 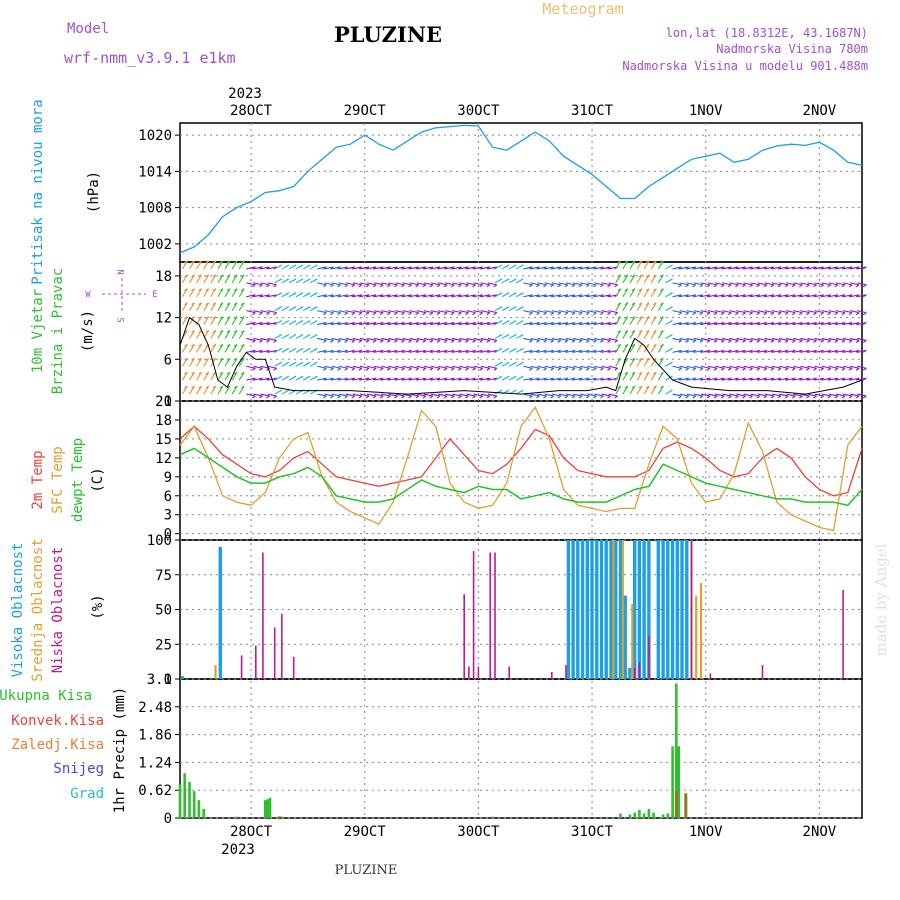 What do you see at coordinates (78, 769) in the screenshot?
I see `legend-snow: Snijeg` at bounding box center [78, 769].